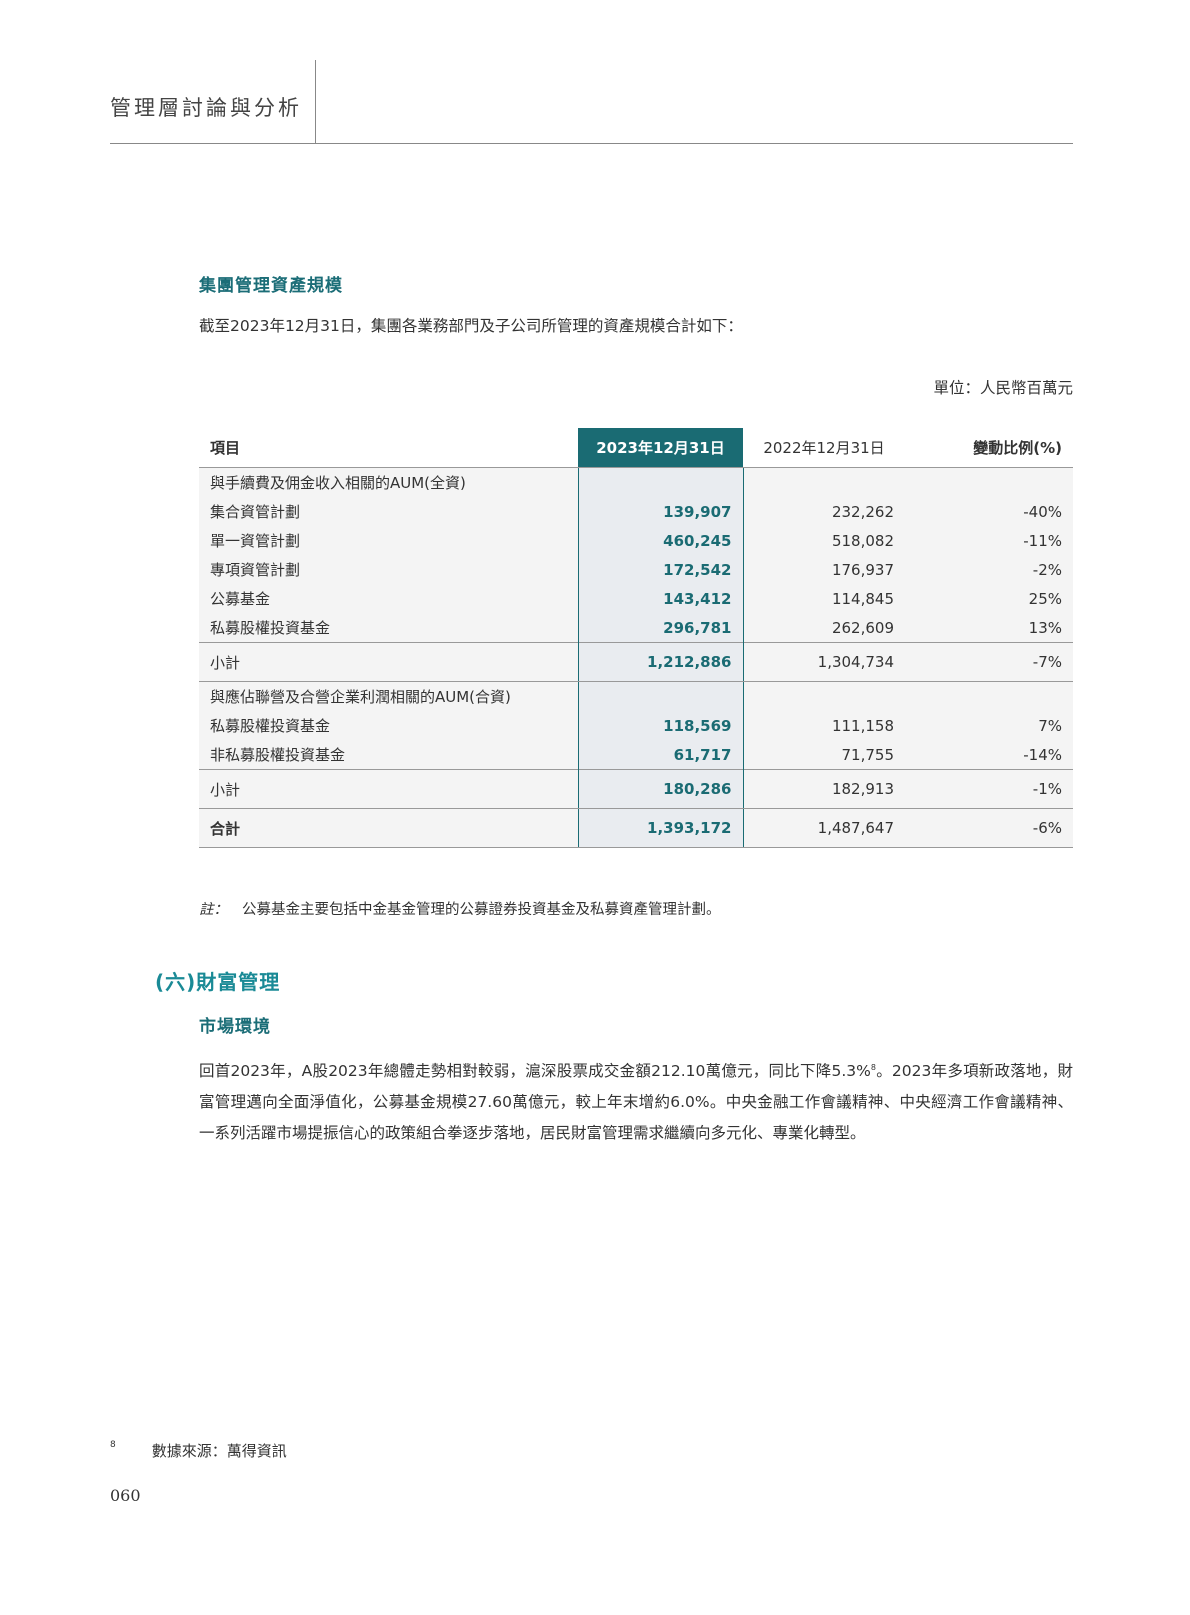 The width and height of the screenshot is (1190, 1615). Describe the element at coordinates (660, 569) in the screenshot. I see `value-2023: 172,542` at that location.